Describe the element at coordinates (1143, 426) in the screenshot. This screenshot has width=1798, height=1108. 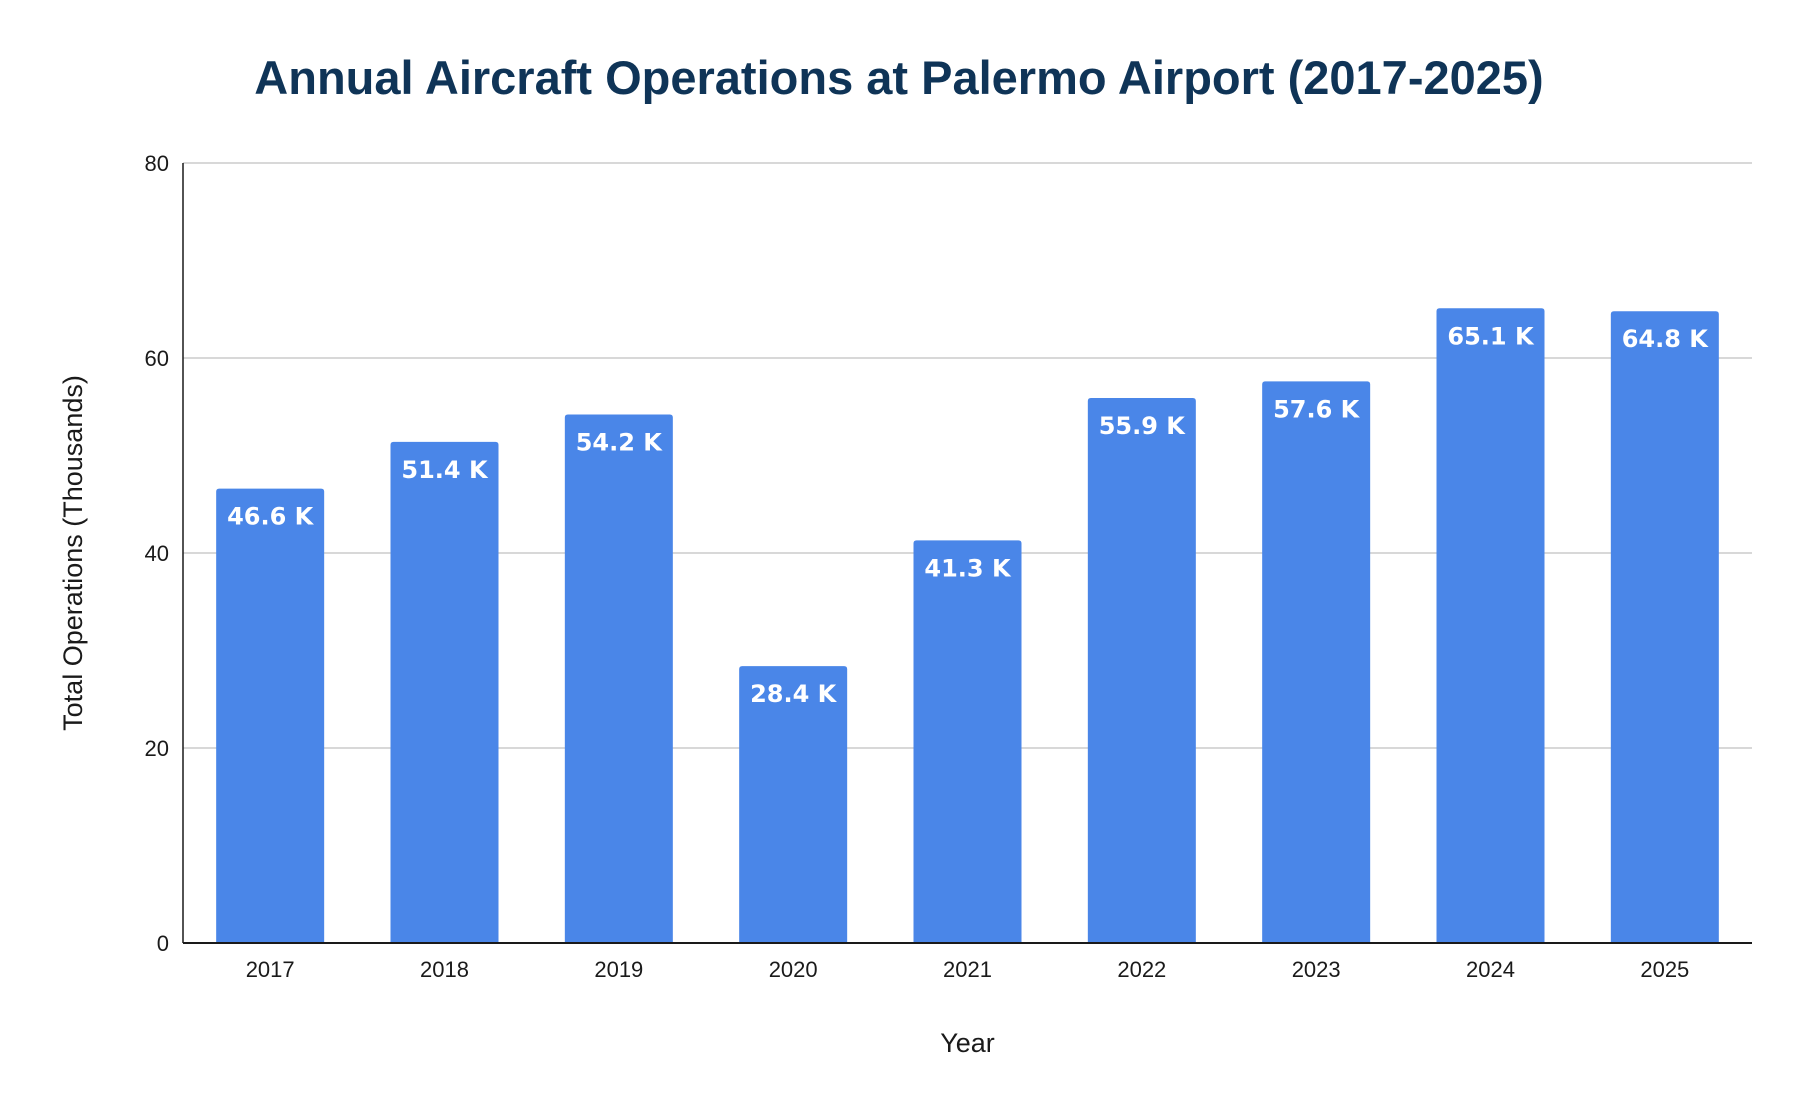
I see `bar-data-label: 55.9 K` at that location.